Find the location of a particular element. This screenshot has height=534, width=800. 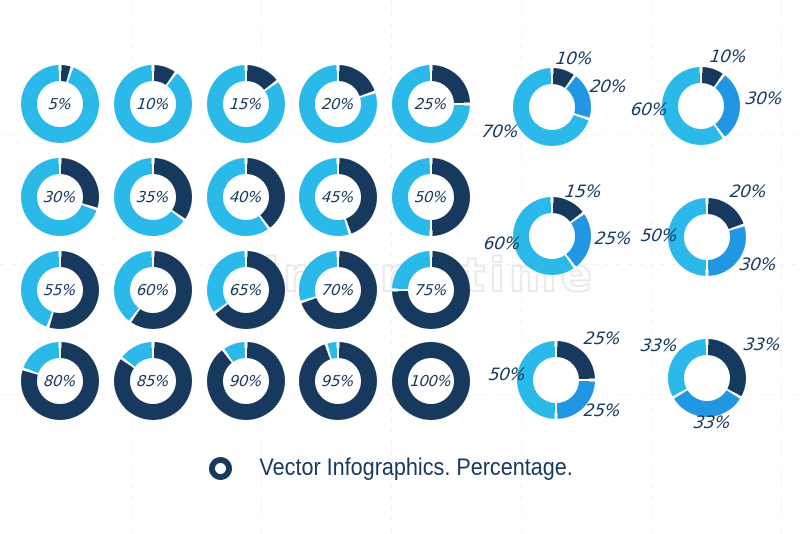

donut-value-label: 20% is located at coordinates (338, 104).